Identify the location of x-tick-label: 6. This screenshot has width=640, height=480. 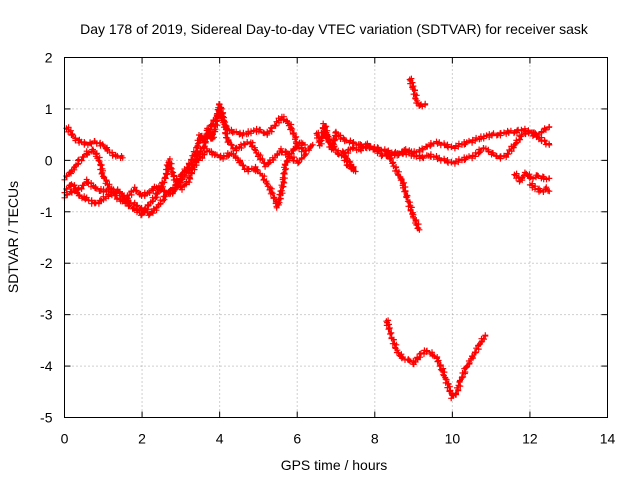
(297, 439).